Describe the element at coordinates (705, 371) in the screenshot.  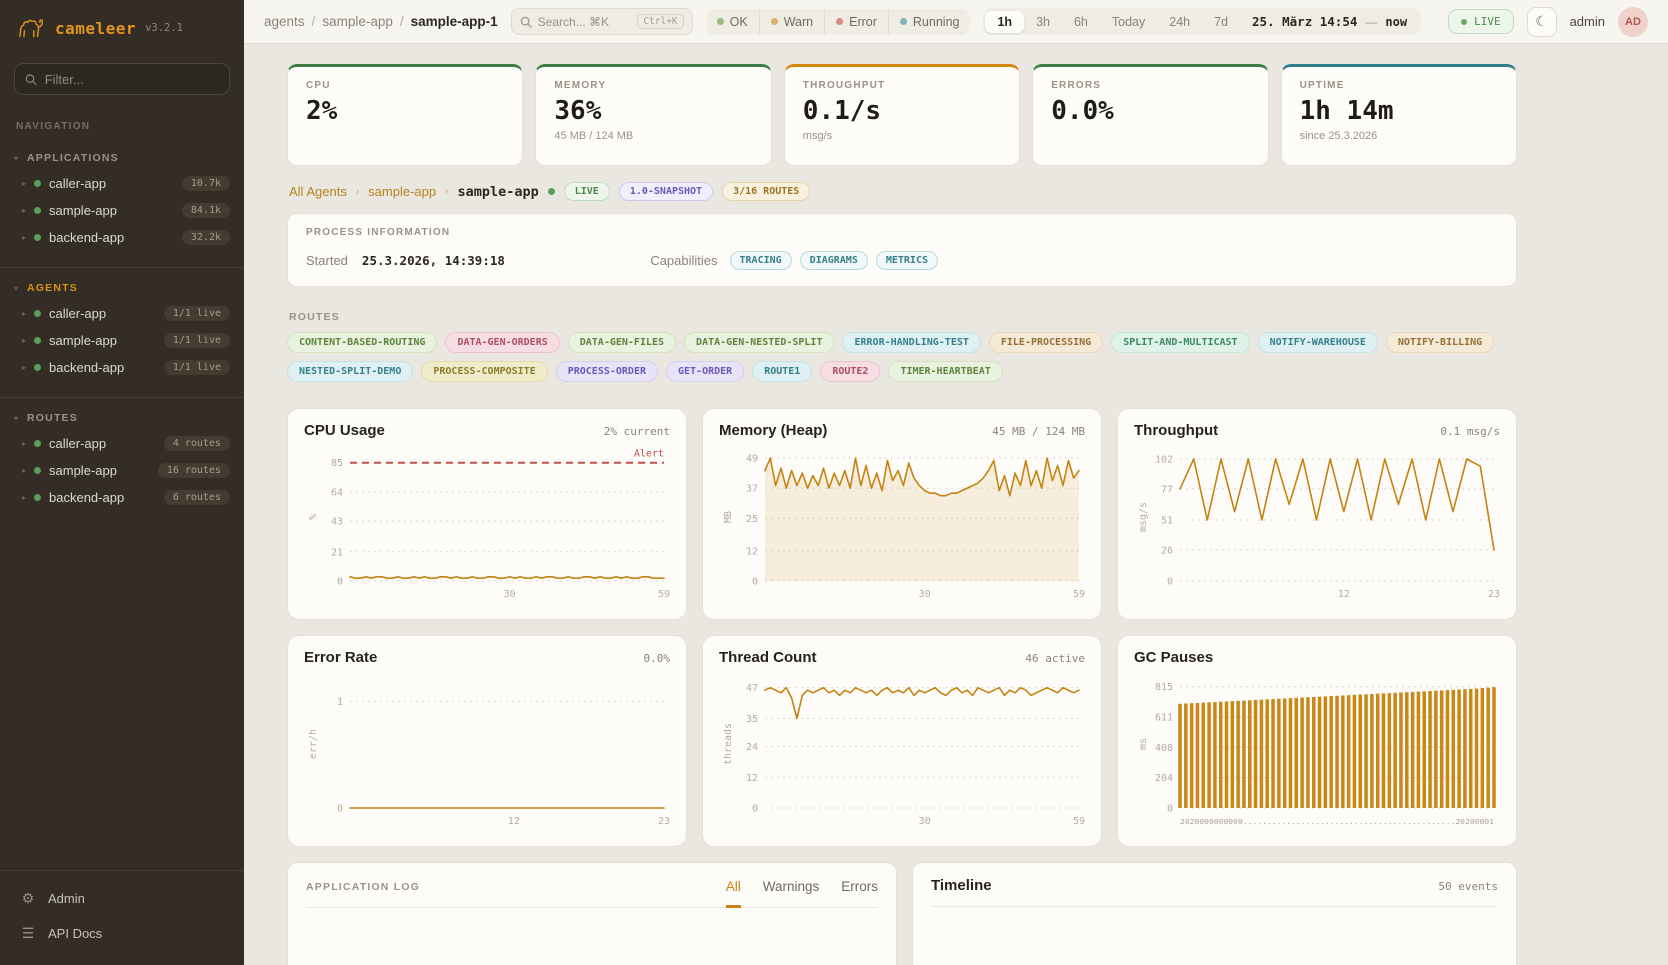
I see `route-tag-get-order: GET-ORDER` at that location.